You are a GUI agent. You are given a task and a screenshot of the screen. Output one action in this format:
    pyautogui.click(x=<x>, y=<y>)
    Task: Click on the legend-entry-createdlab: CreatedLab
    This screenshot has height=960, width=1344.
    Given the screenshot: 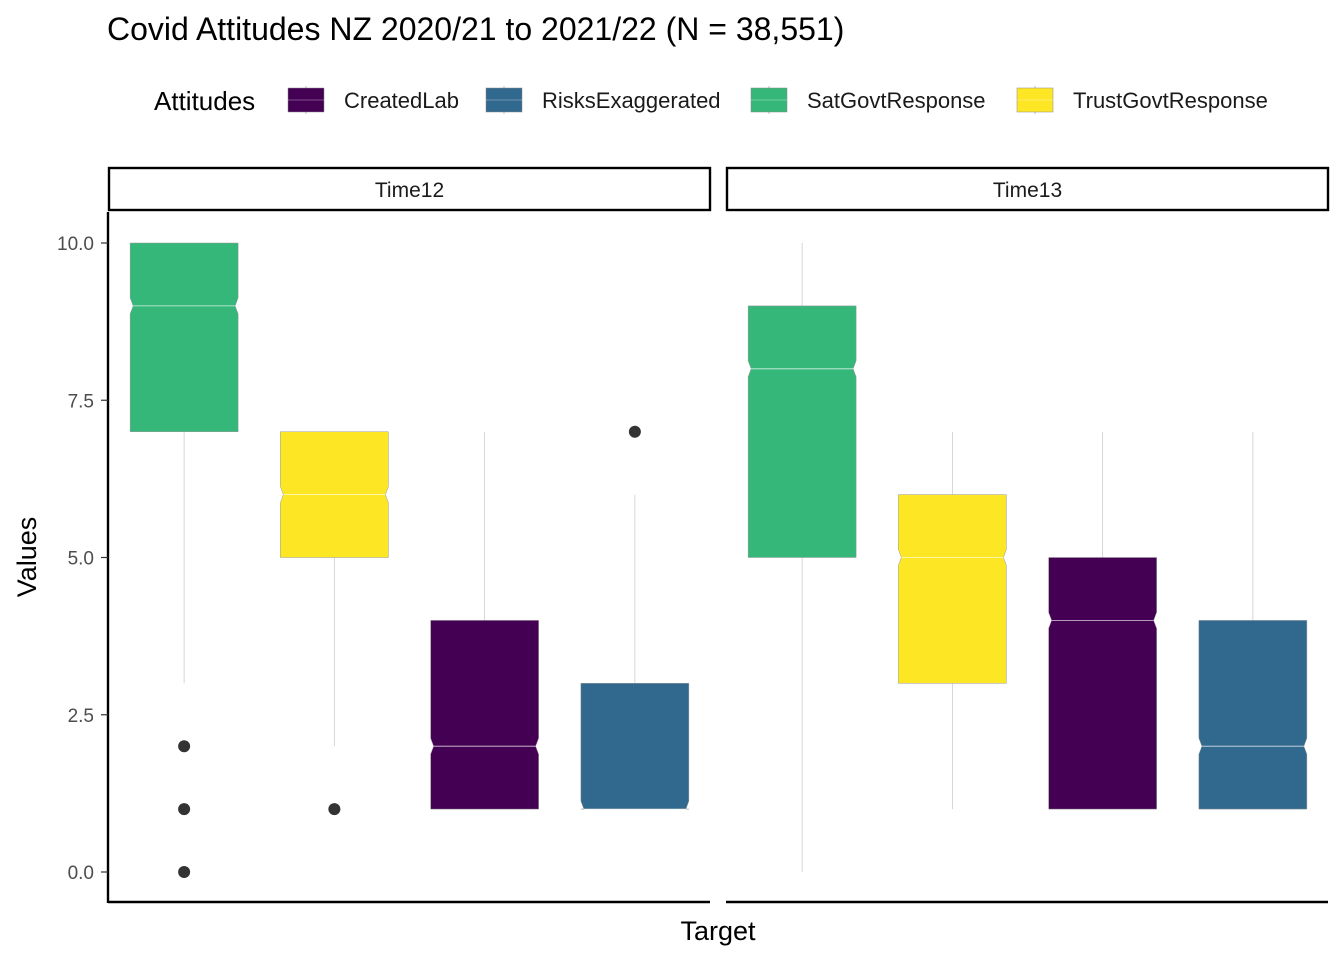 What is the action you would take?
    pyautogui.click(x=373, y=100)
    